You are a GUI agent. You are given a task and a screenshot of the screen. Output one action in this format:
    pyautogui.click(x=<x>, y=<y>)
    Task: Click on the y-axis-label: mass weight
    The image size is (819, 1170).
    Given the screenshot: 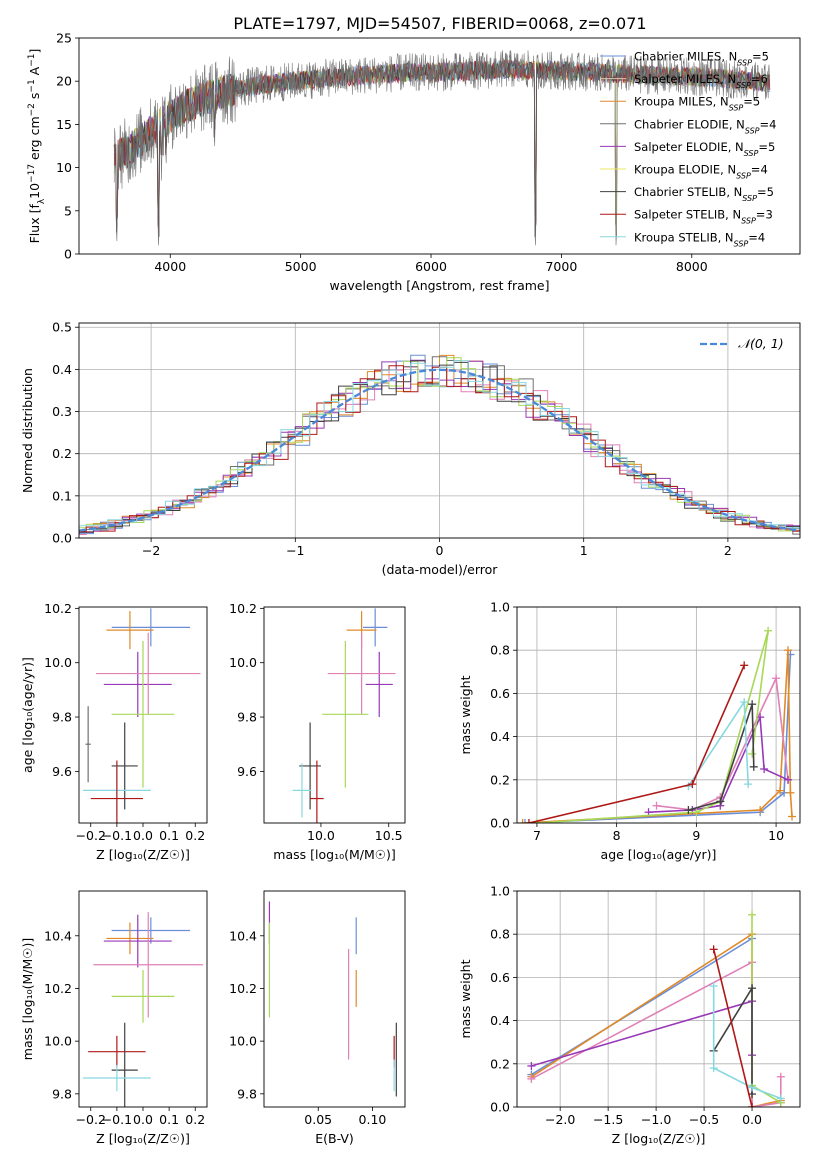 What is the action you would take?
    pyautogui.click(x=465, y=714)
    